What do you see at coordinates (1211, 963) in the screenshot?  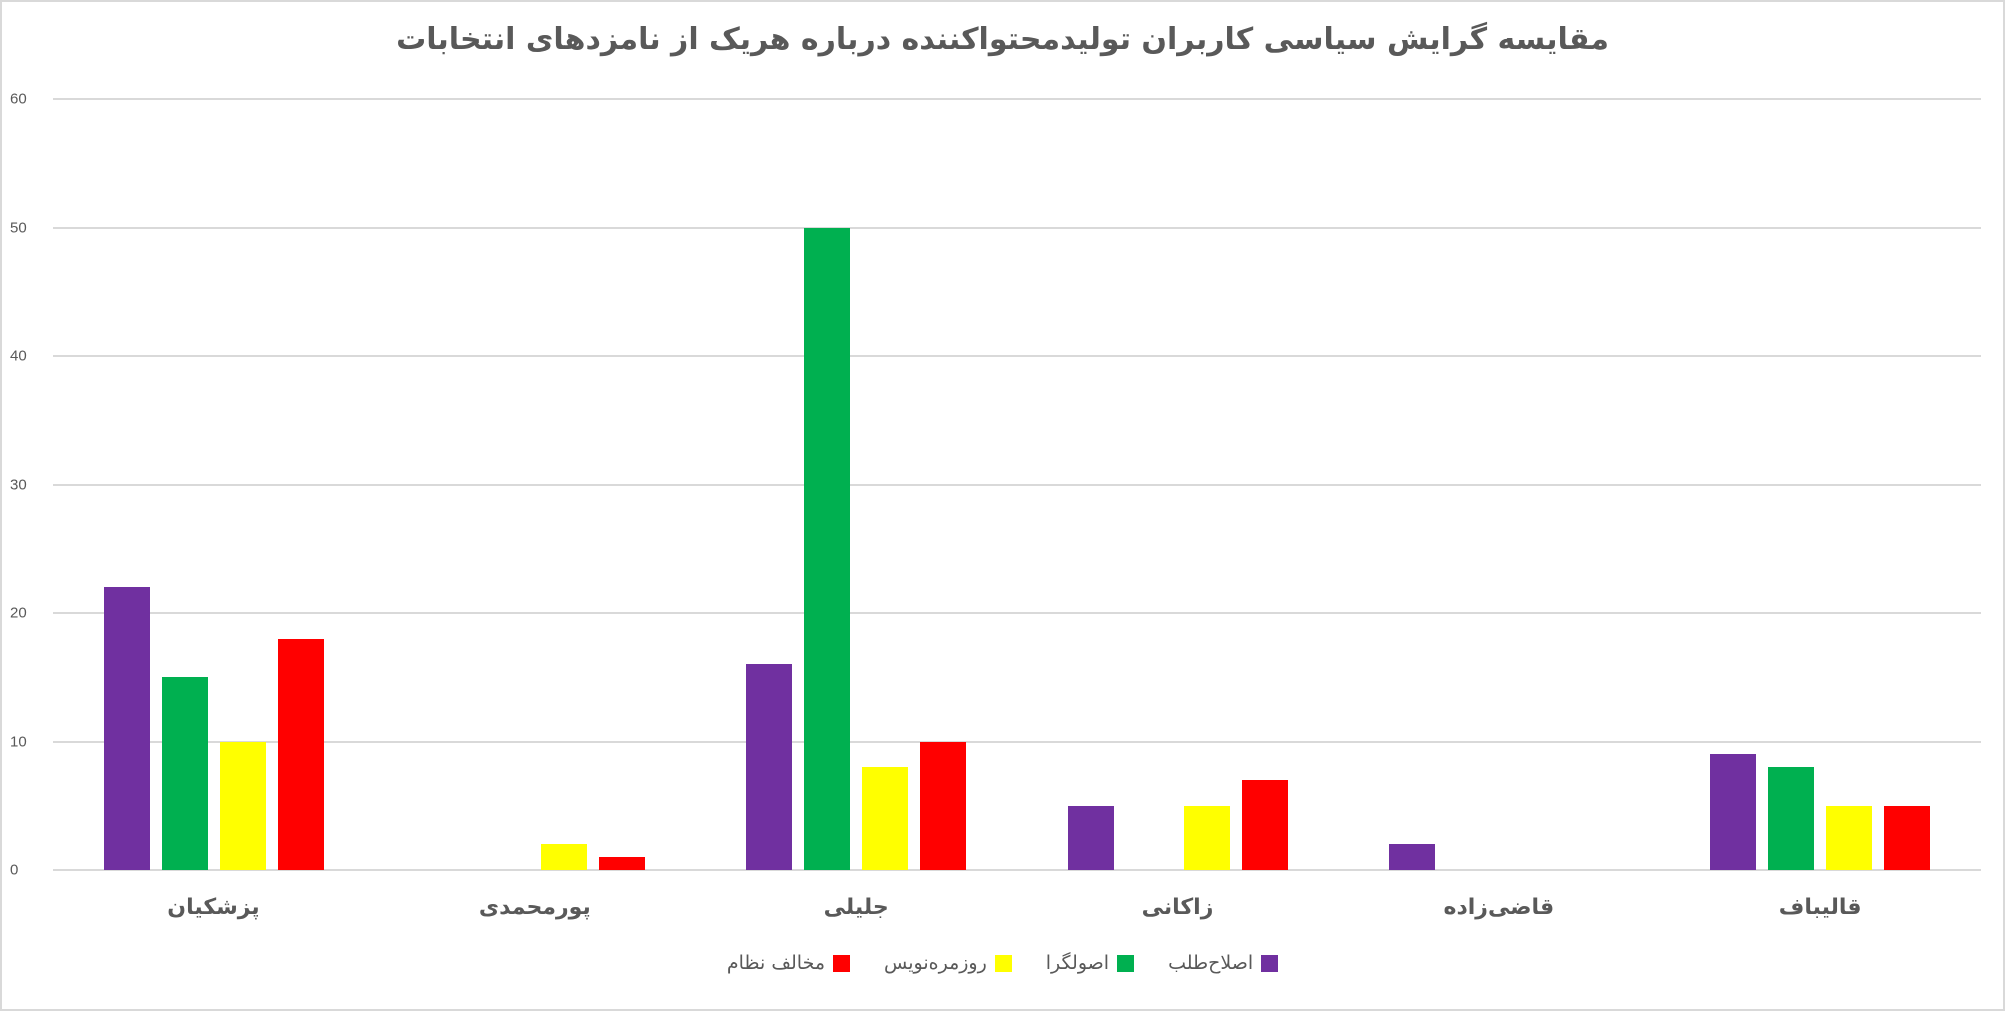 I see `legend-label-reformist: اصلاح‌طلب` at bounding box center [1211, 963].